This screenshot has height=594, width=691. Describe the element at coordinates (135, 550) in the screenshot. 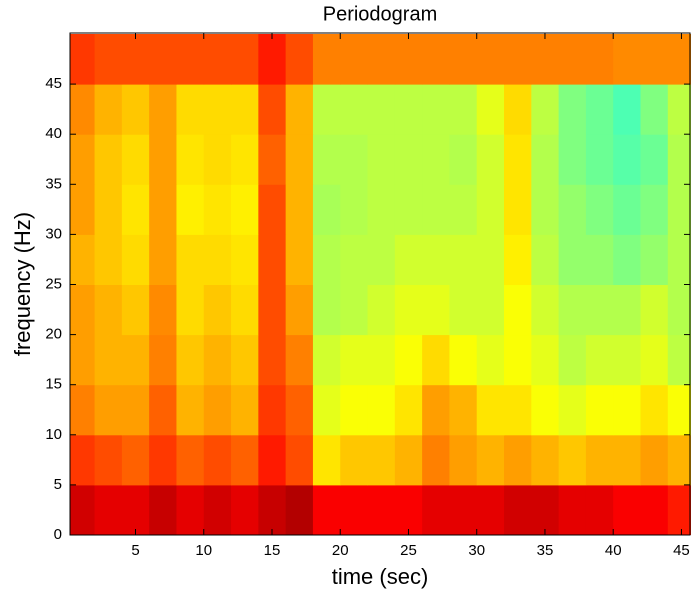

I see `x-tick-label: 5` at that location.